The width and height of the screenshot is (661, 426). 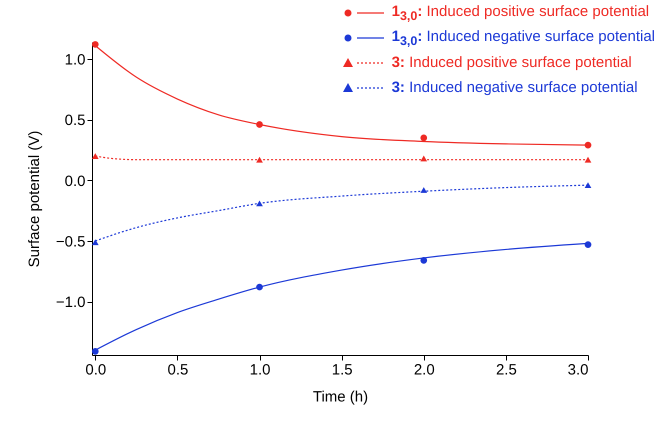 I want to click on x-tick-label: 1.0, so click(x=260, y=370).